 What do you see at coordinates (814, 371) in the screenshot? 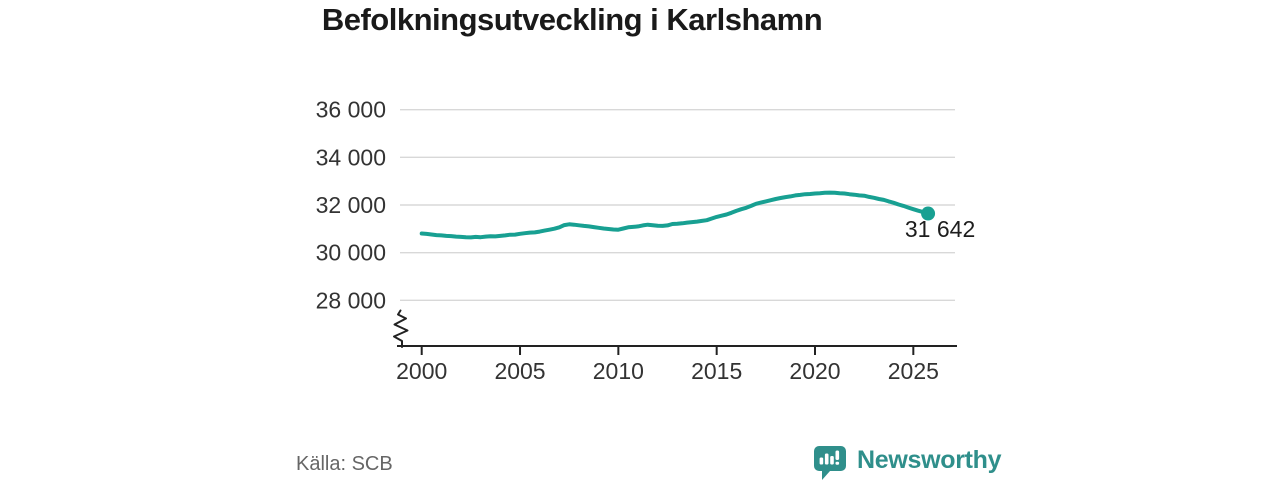
I see `x-tick-label: 2020` at bounding box center [814, 371].